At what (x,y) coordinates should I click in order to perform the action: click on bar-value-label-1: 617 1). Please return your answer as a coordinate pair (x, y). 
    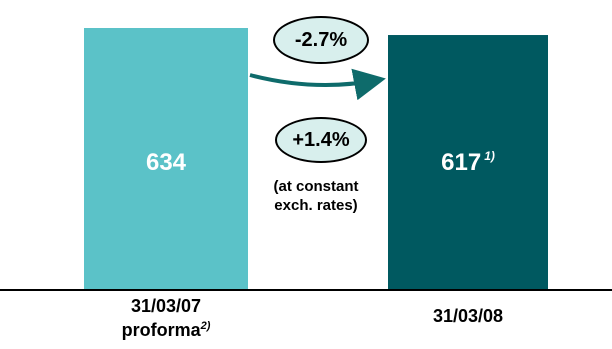
    Looking at the image, I should click on (468, 162).